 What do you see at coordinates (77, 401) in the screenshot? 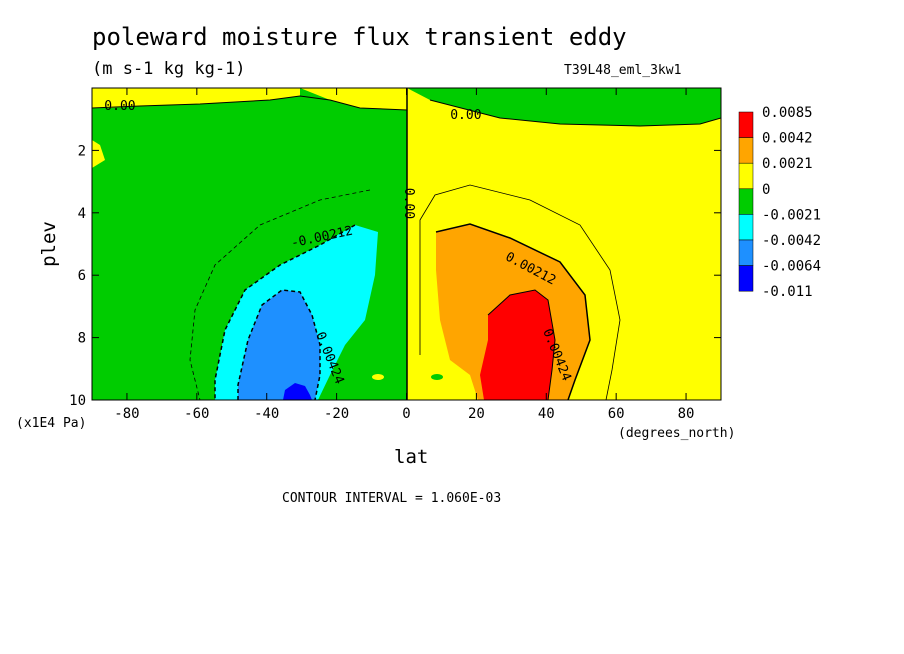
I see `y-tick-label: 10` at bounding box center [77, 401].